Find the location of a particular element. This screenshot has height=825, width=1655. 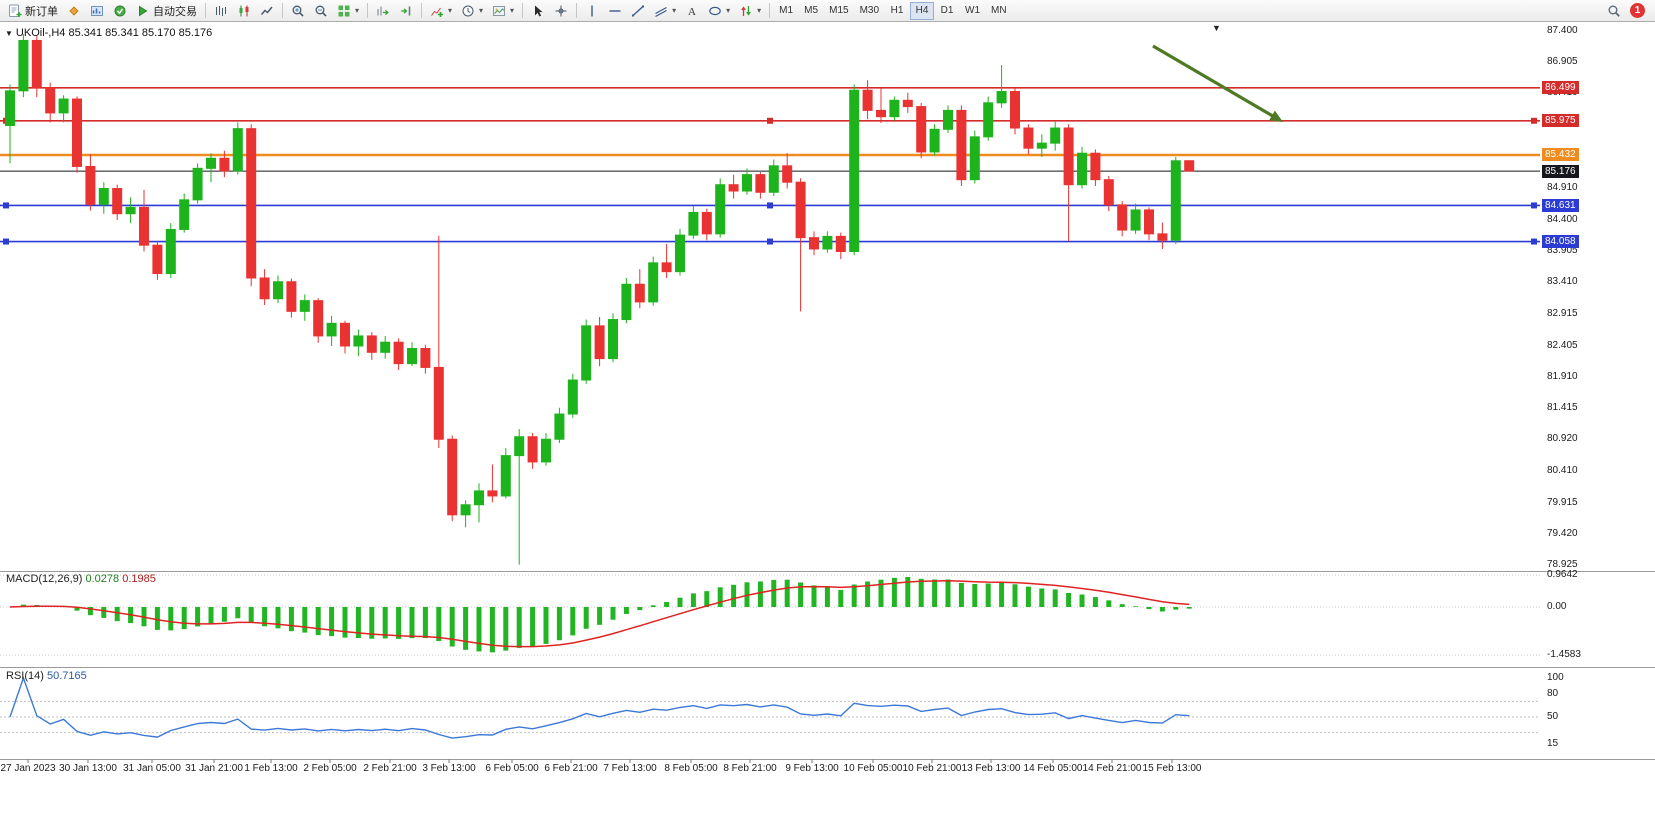

timeframe-m15: M15 is located at coordinates (838, 11).